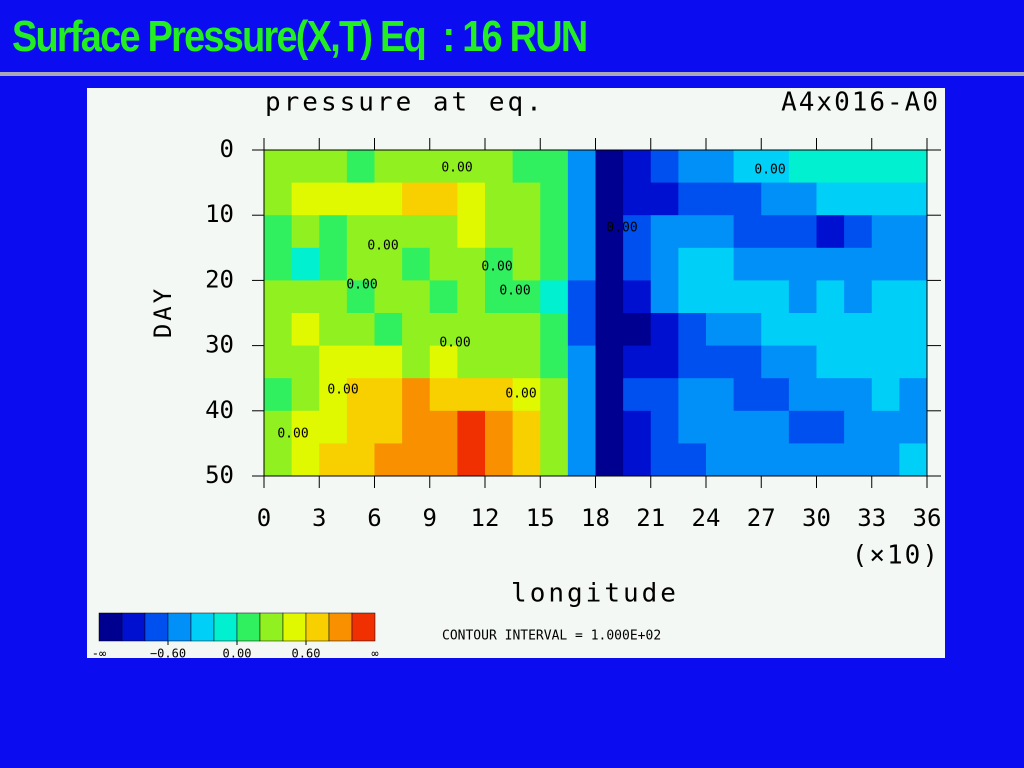 This screenshot has height=768, width=1024. What do you see at coordinates (168, 654) in the screenshot?
I see `colorbar-label: −0.60` at bounding box center [168, 654].